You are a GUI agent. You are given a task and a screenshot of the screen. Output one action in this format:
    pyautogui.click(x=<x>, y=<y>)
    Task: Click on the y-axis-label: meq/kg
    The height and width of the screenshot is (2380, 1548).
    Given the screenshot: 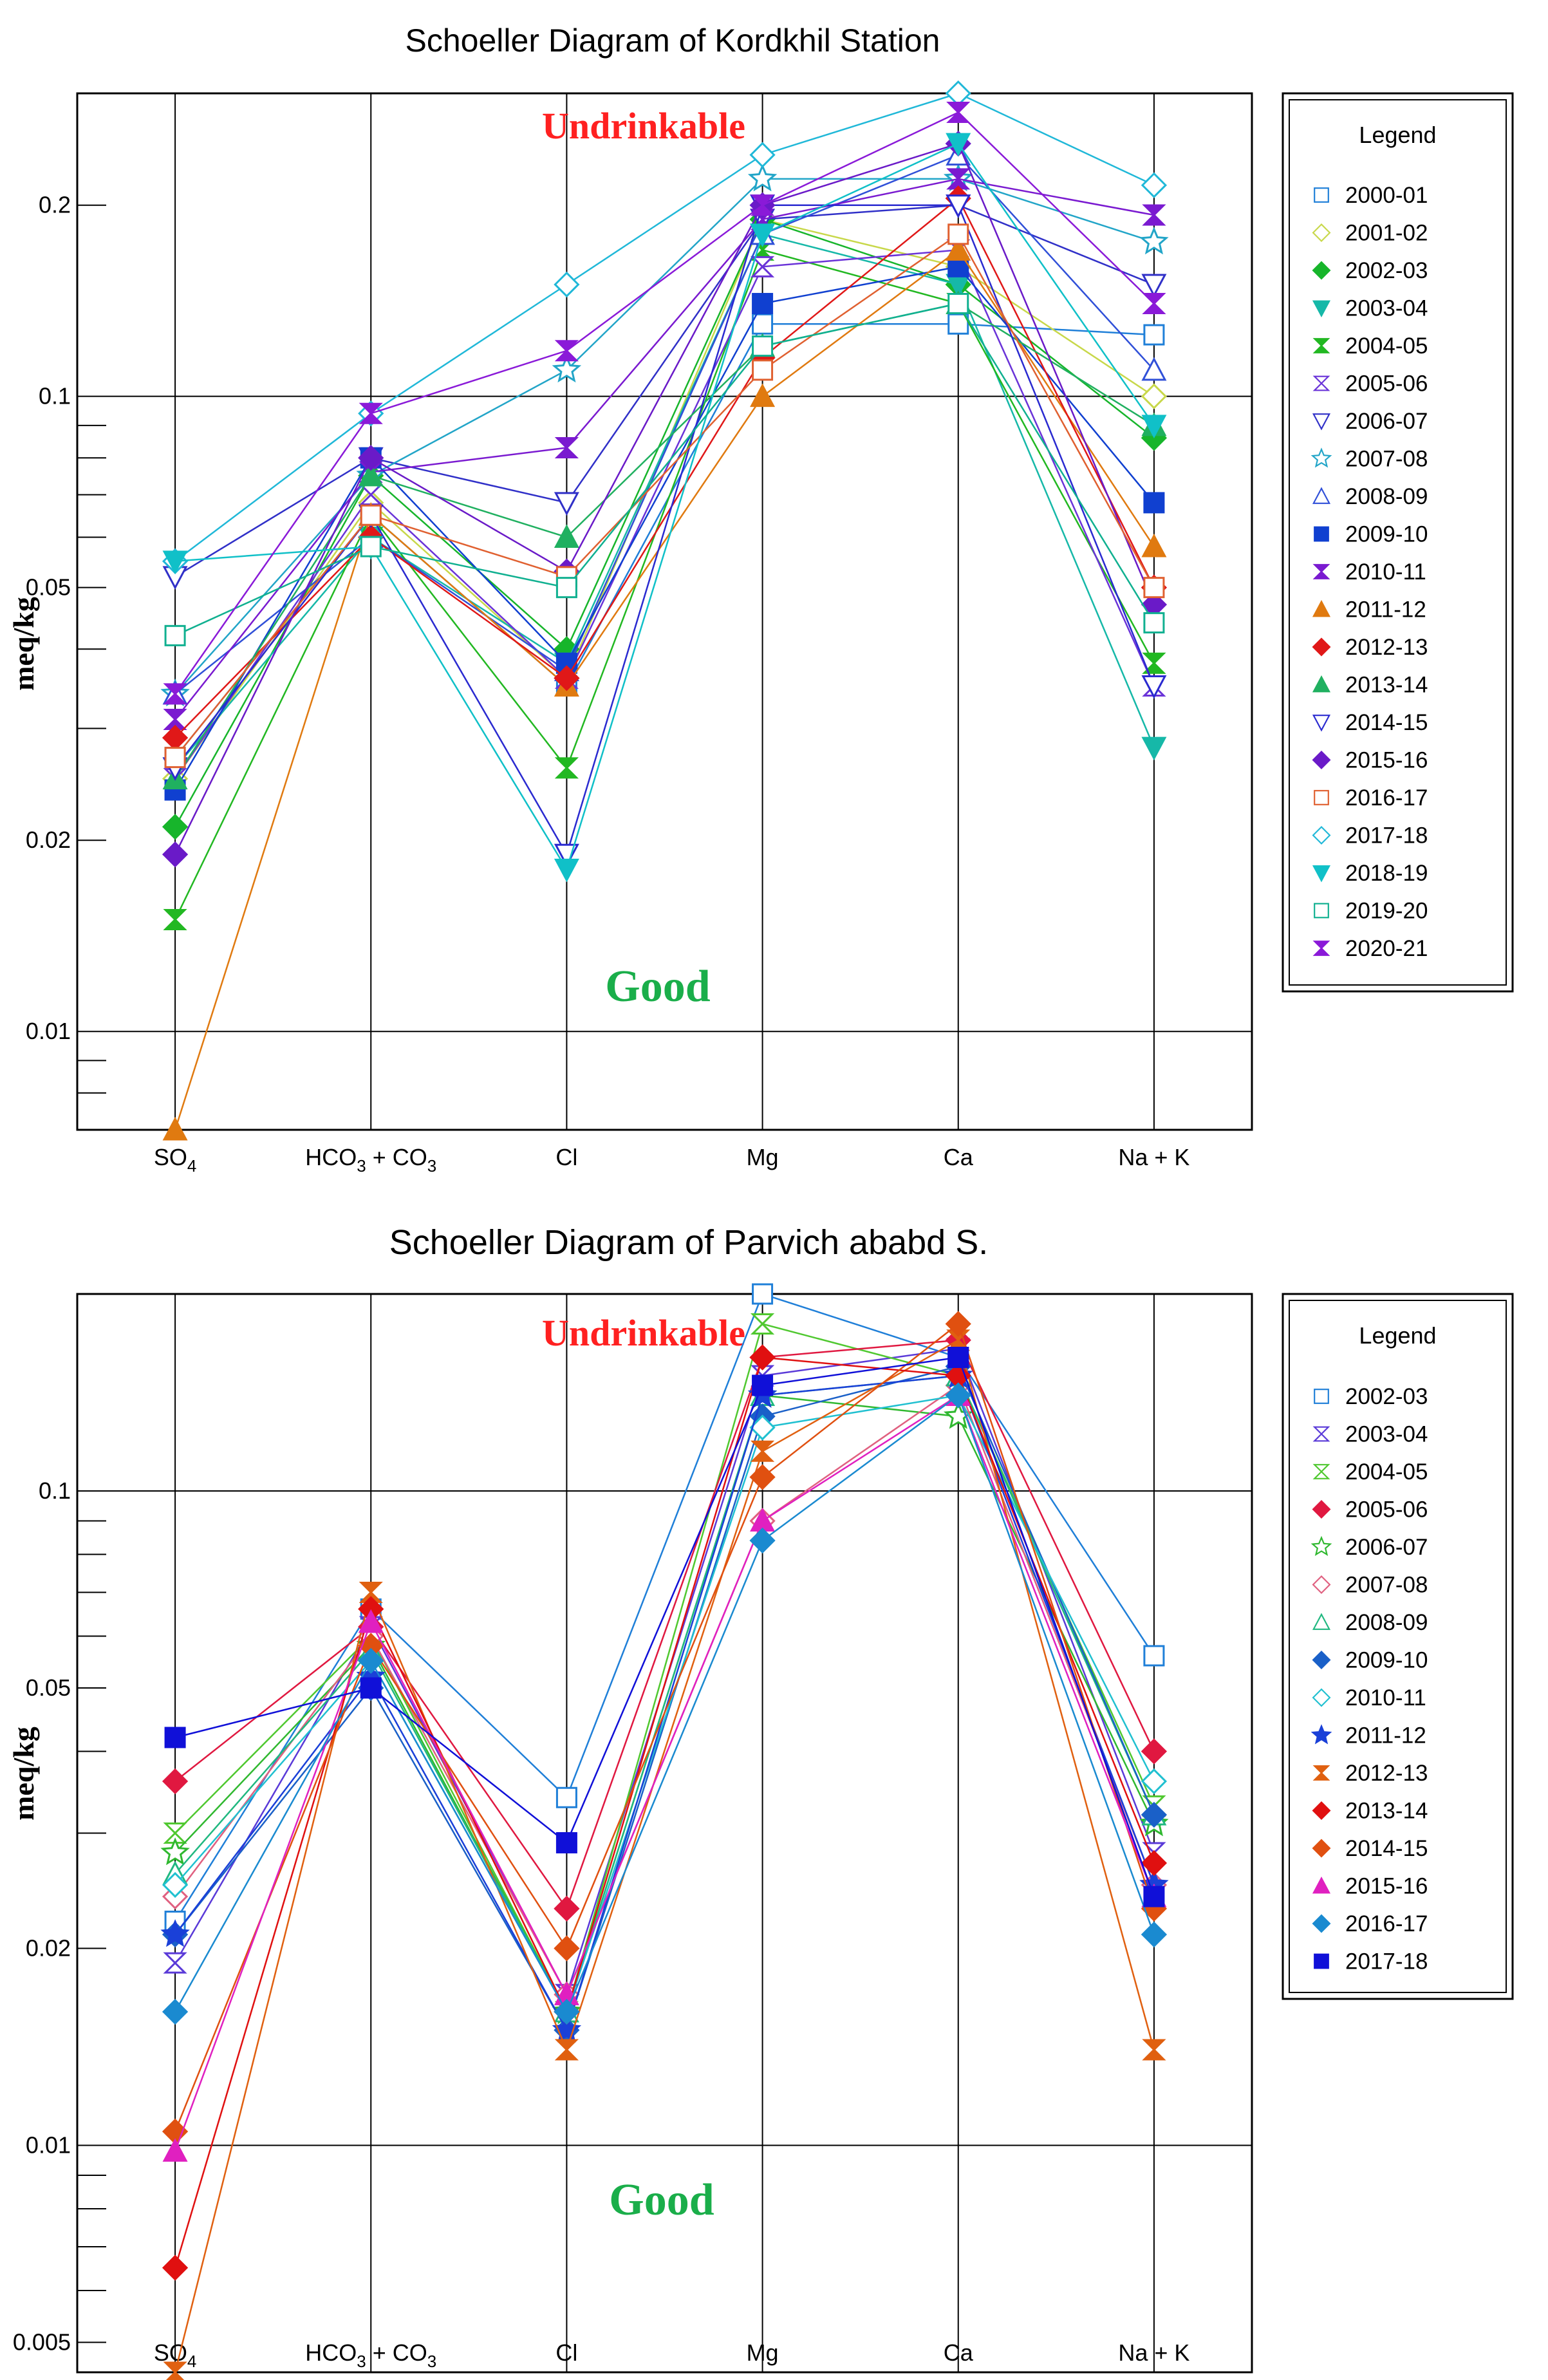 What is the action you would take?
    pyautogui.click(x=23, y=1774)
    